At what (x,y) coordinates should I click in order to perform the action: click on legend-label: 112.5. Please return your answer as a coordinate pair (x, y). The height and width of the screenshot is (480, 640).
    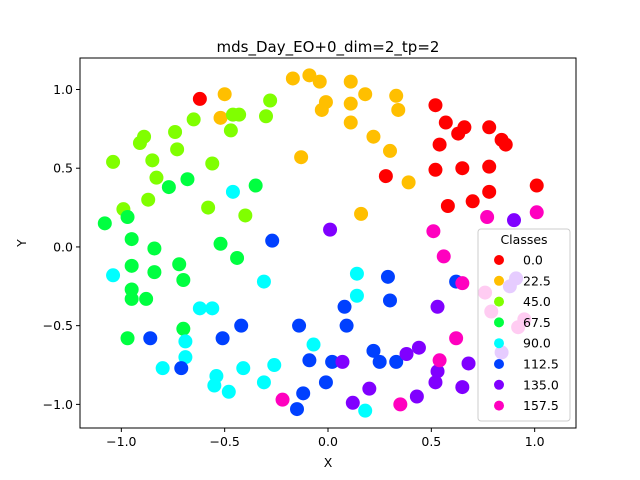
    Looking at the image, I should click on (541, 364).